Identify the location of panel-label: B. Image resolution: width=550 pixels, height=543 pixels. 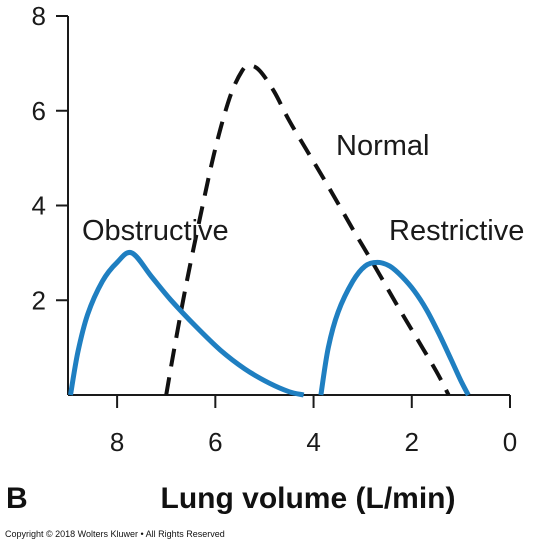
(17, 498).